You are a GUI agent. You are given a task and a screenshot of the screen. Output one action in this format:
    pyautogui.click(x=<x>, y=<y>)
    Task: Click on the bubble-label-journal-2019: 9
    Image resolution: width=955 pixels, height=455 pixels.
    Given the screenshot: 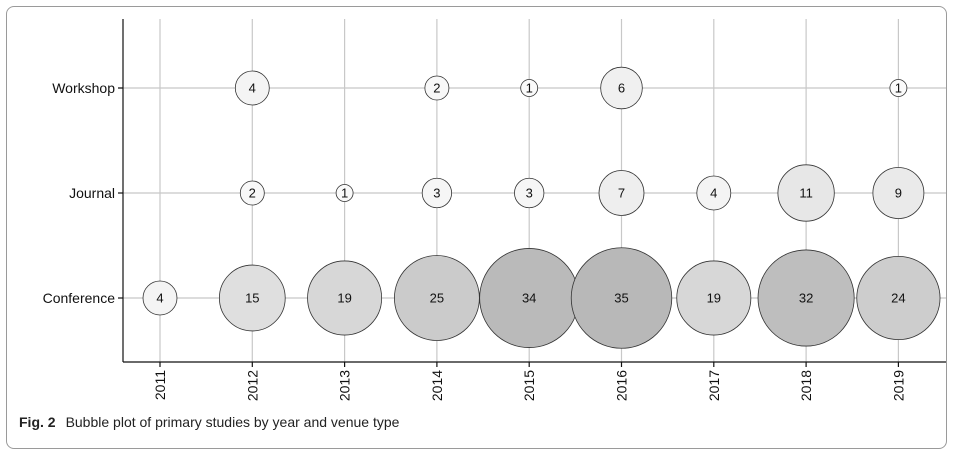 What is the action you would take?
    pyautogui.click(x=898, y=193)
    